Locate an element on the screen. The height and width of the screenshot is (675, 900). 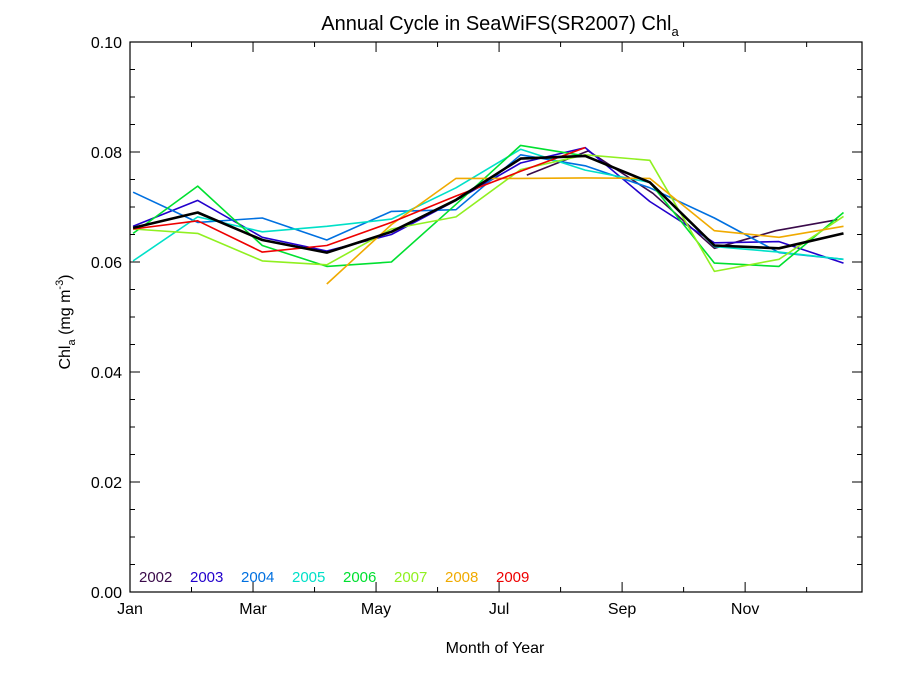
mean-line is located at coordinates (488, 204).